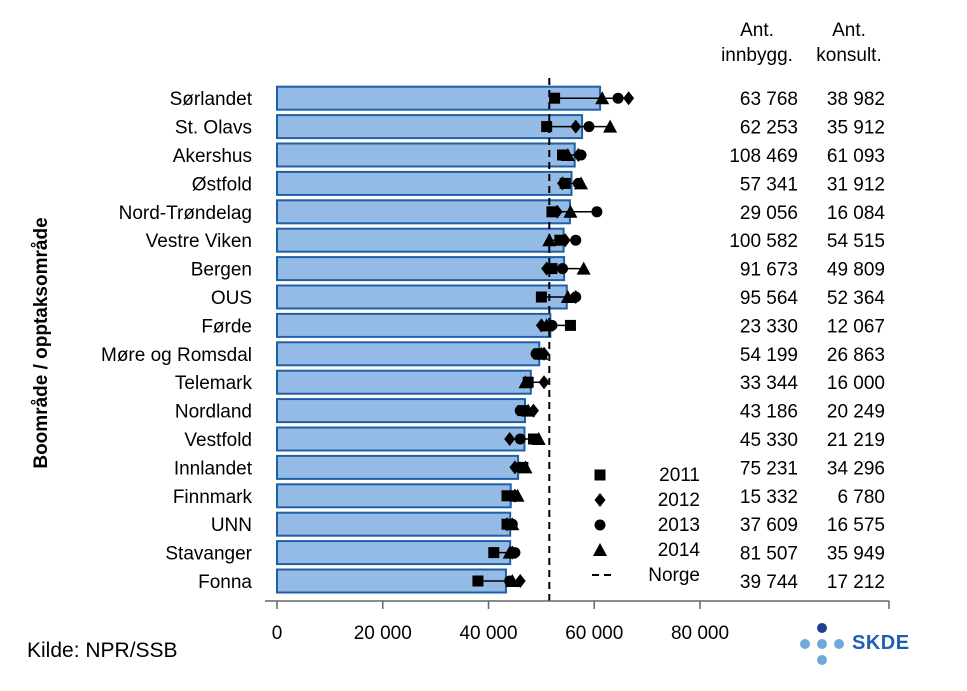  What do you see at coordinates (700, 633) in the screenshot?
I see `x-tick-label: 80 000` at bounding box center [700, 633].